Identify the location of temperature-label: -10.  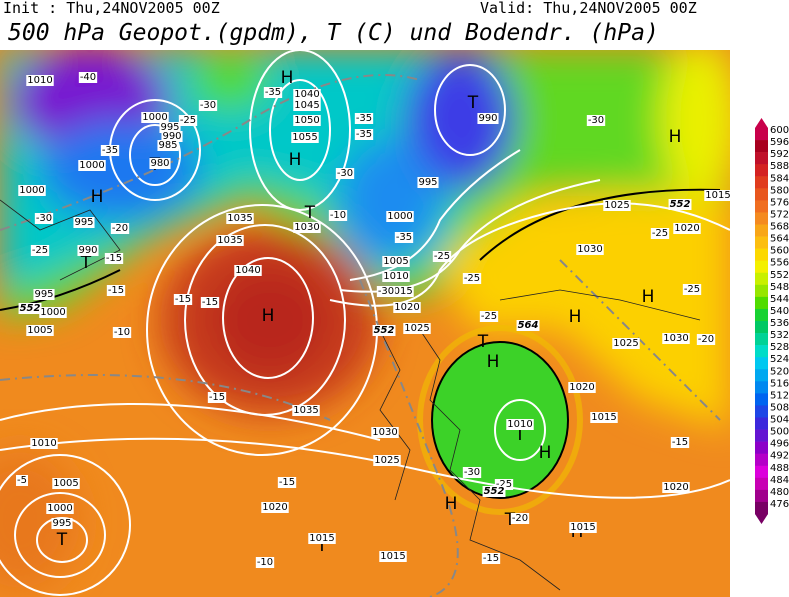
(338, 215).